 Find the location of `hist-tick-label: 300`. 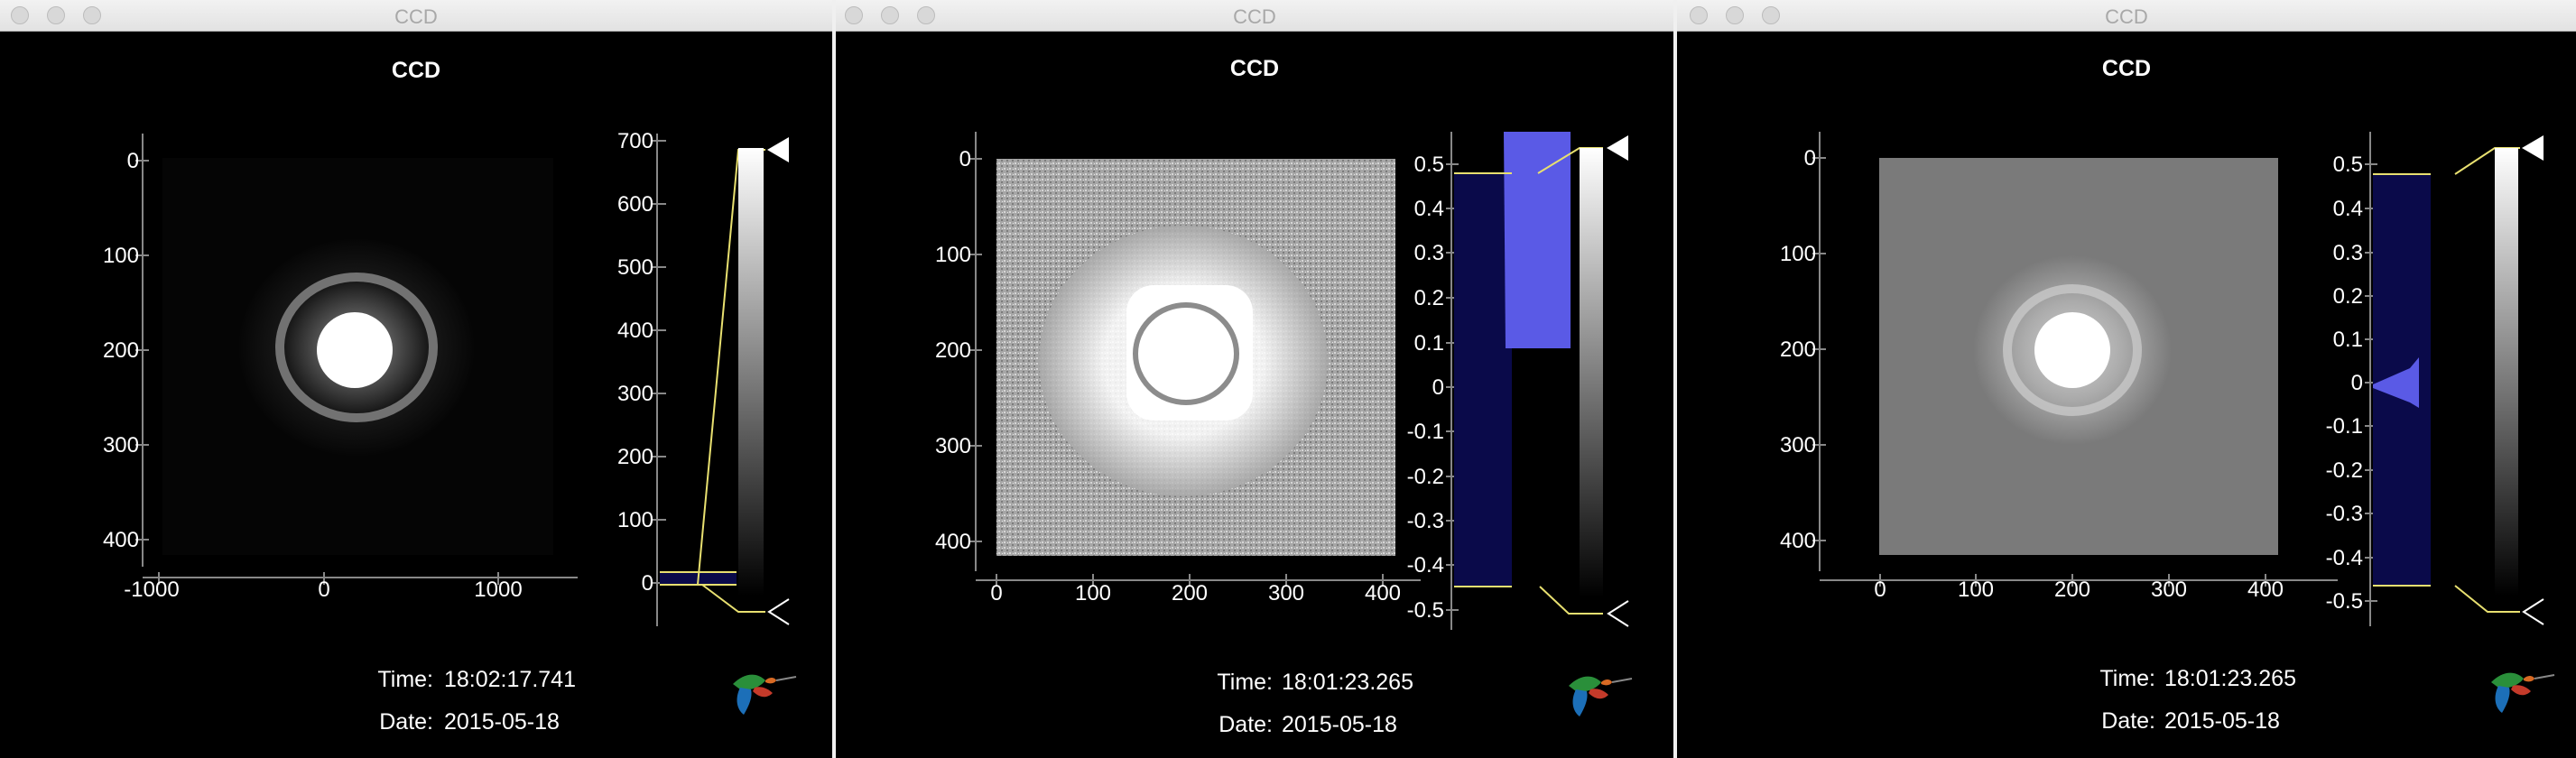

hist-tick-label: 300 is located at coordinates (635, 394).